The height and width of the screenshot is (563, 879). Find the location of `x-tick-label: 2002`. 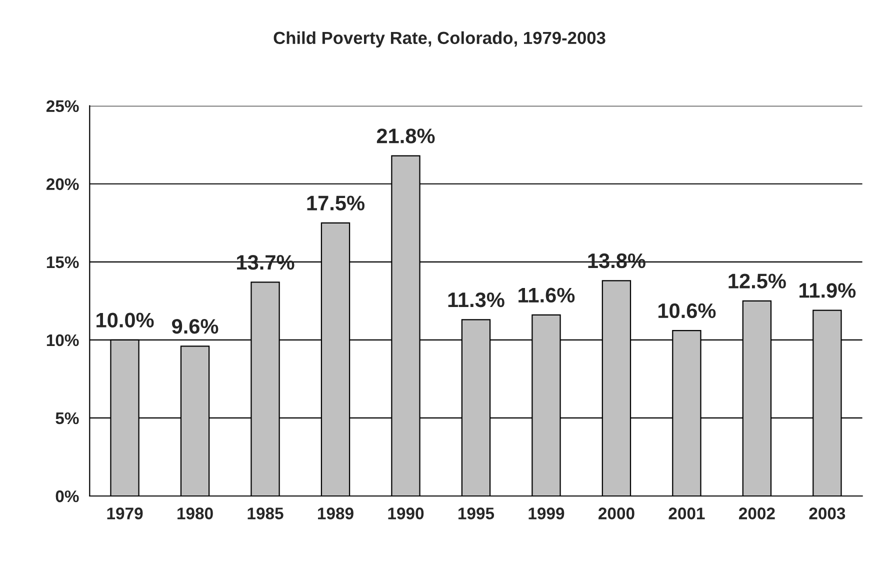

x-tick-label: 2002 is located at coordinates (756, 514).